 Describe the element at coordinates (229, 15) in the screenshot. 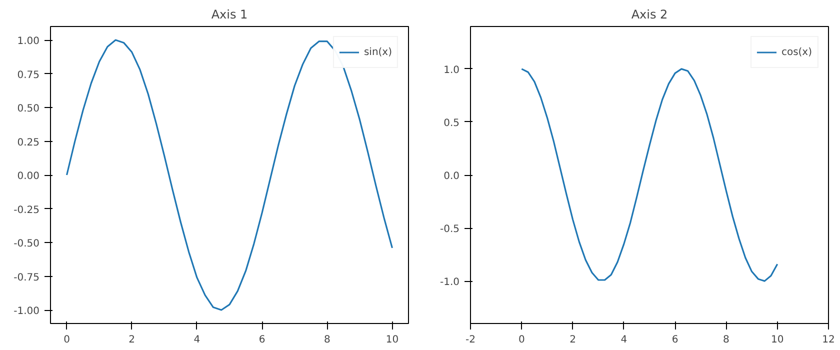

I see `chart-title: Axis 1` at that location.